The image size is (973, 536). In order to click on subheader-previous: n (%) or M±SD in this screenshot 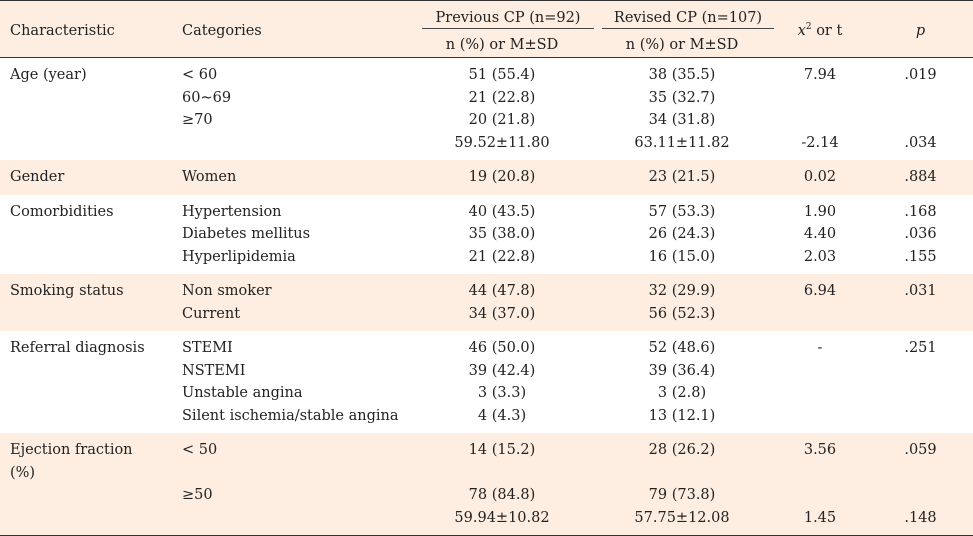, I will do `click(502, 45)`.